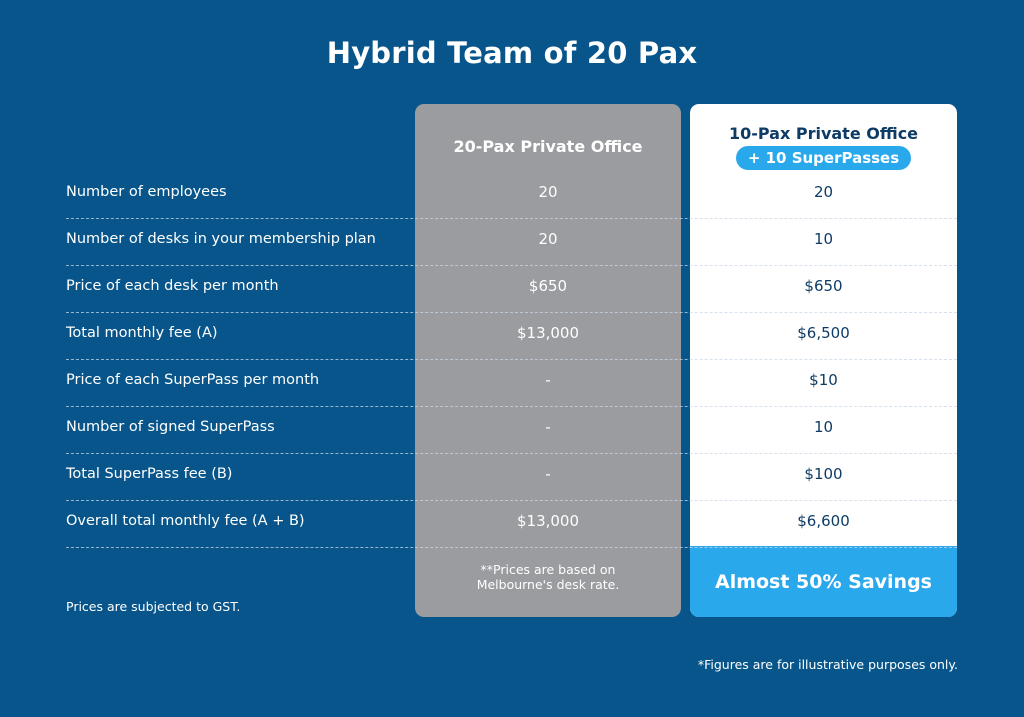 The width and height of the screenshot is (1024, 717). What do you see at coordinates (146, 192) in the screenshot?
I see `row-label: Number of employees` at bounding box center [146, 192].